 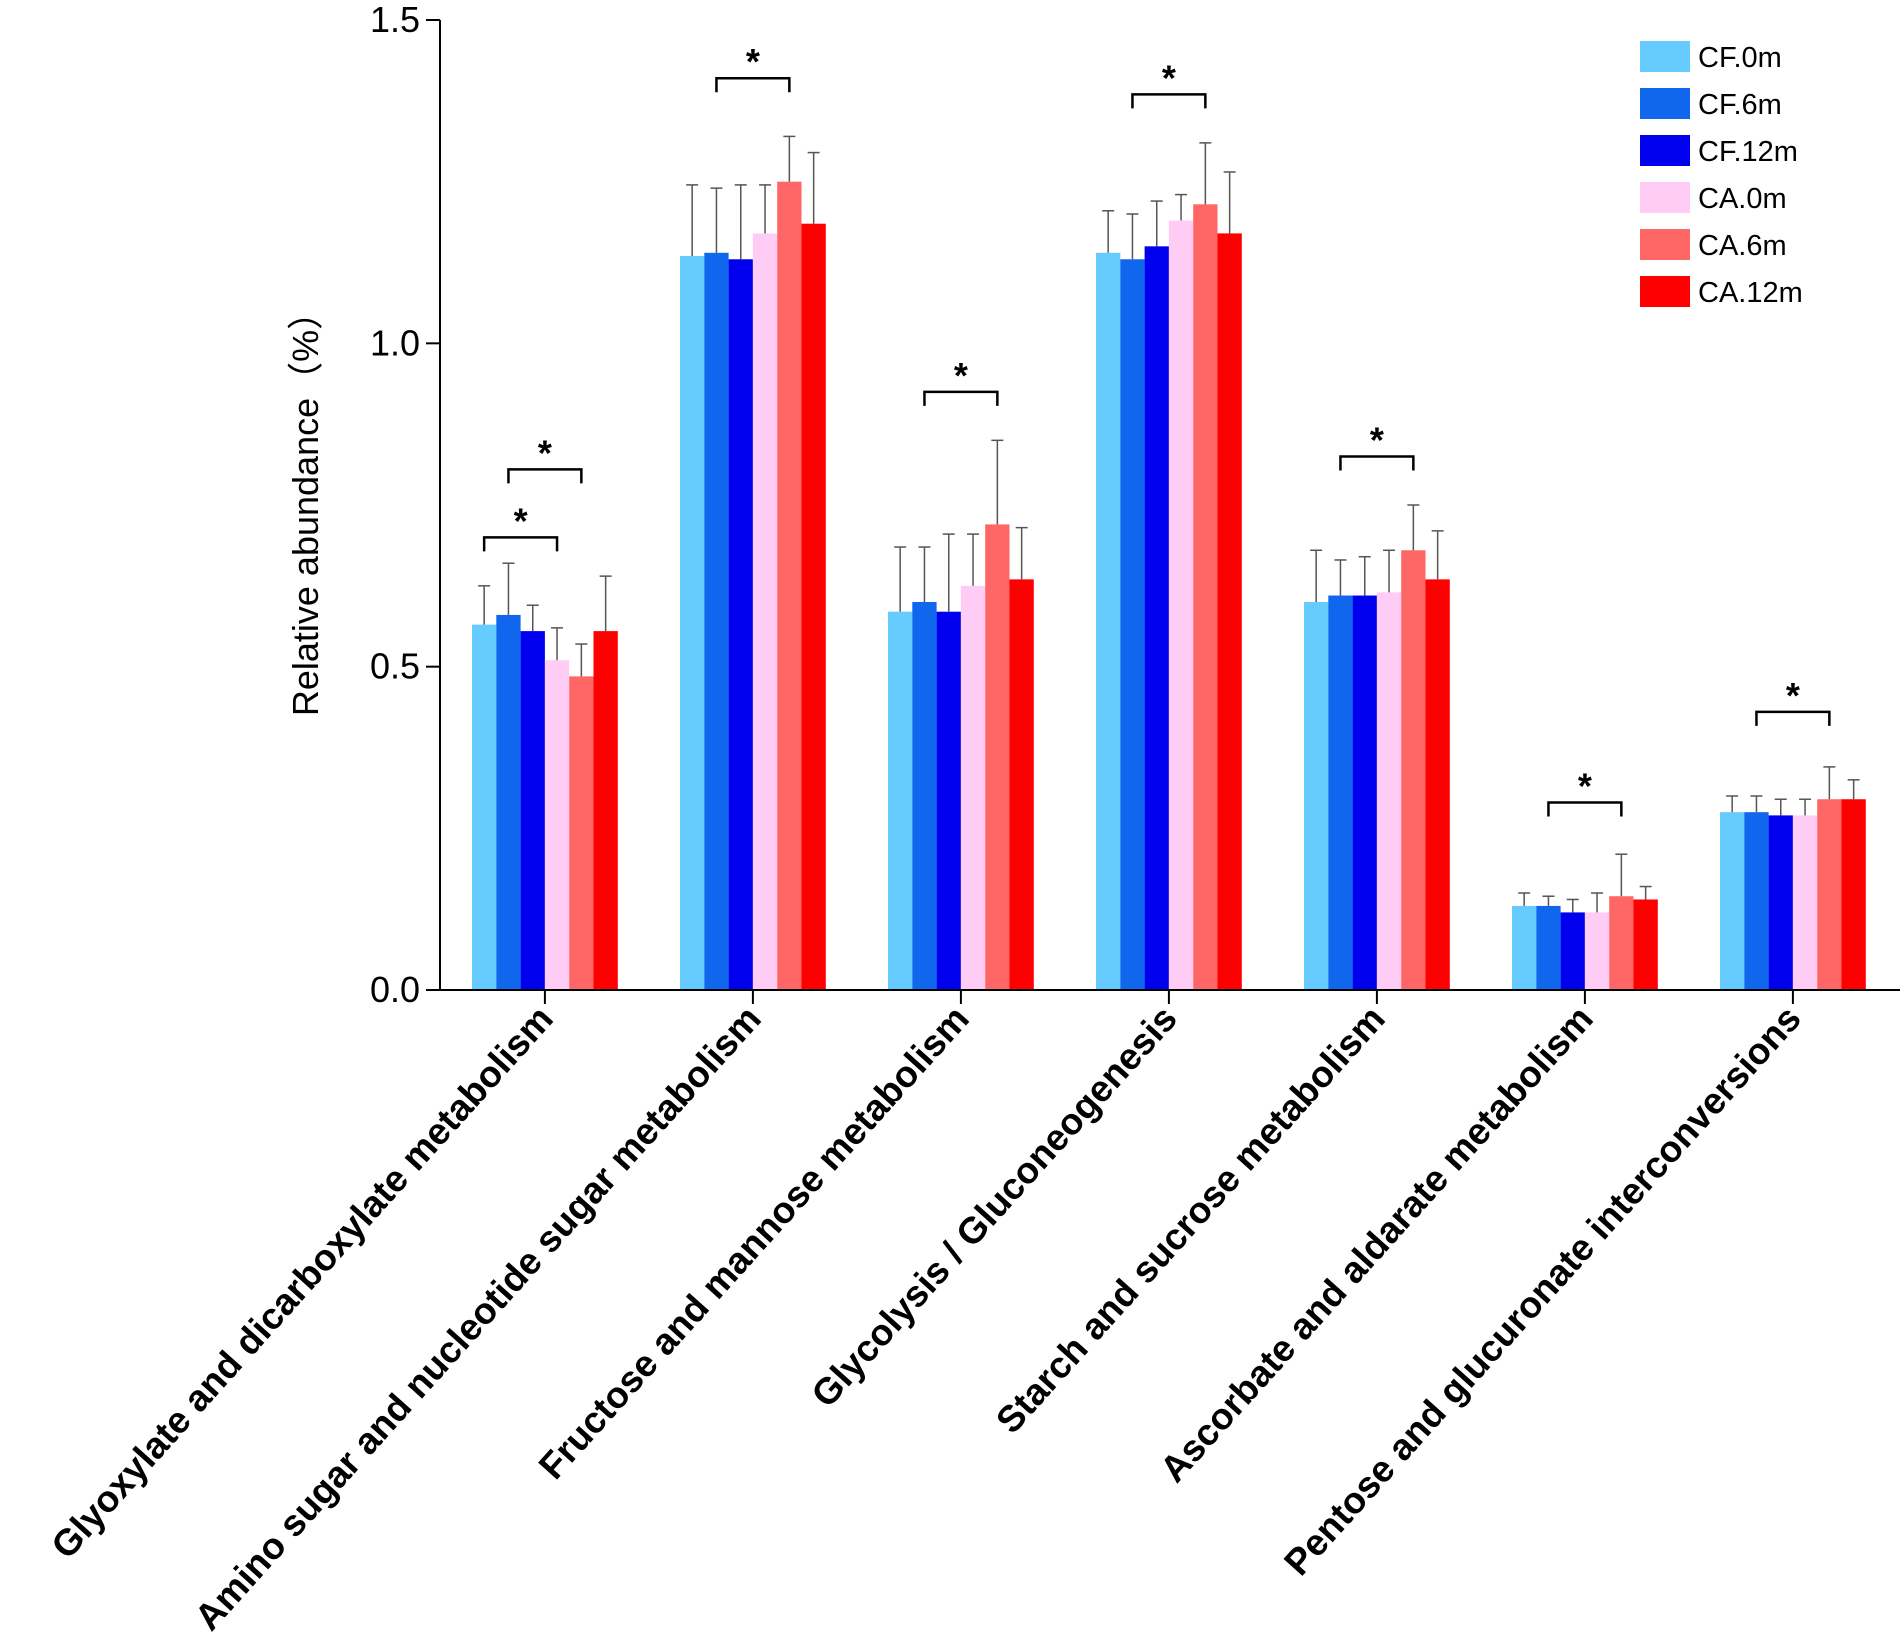 I want to click on legend-label: CF.6m, so click(x=1740, y=105).